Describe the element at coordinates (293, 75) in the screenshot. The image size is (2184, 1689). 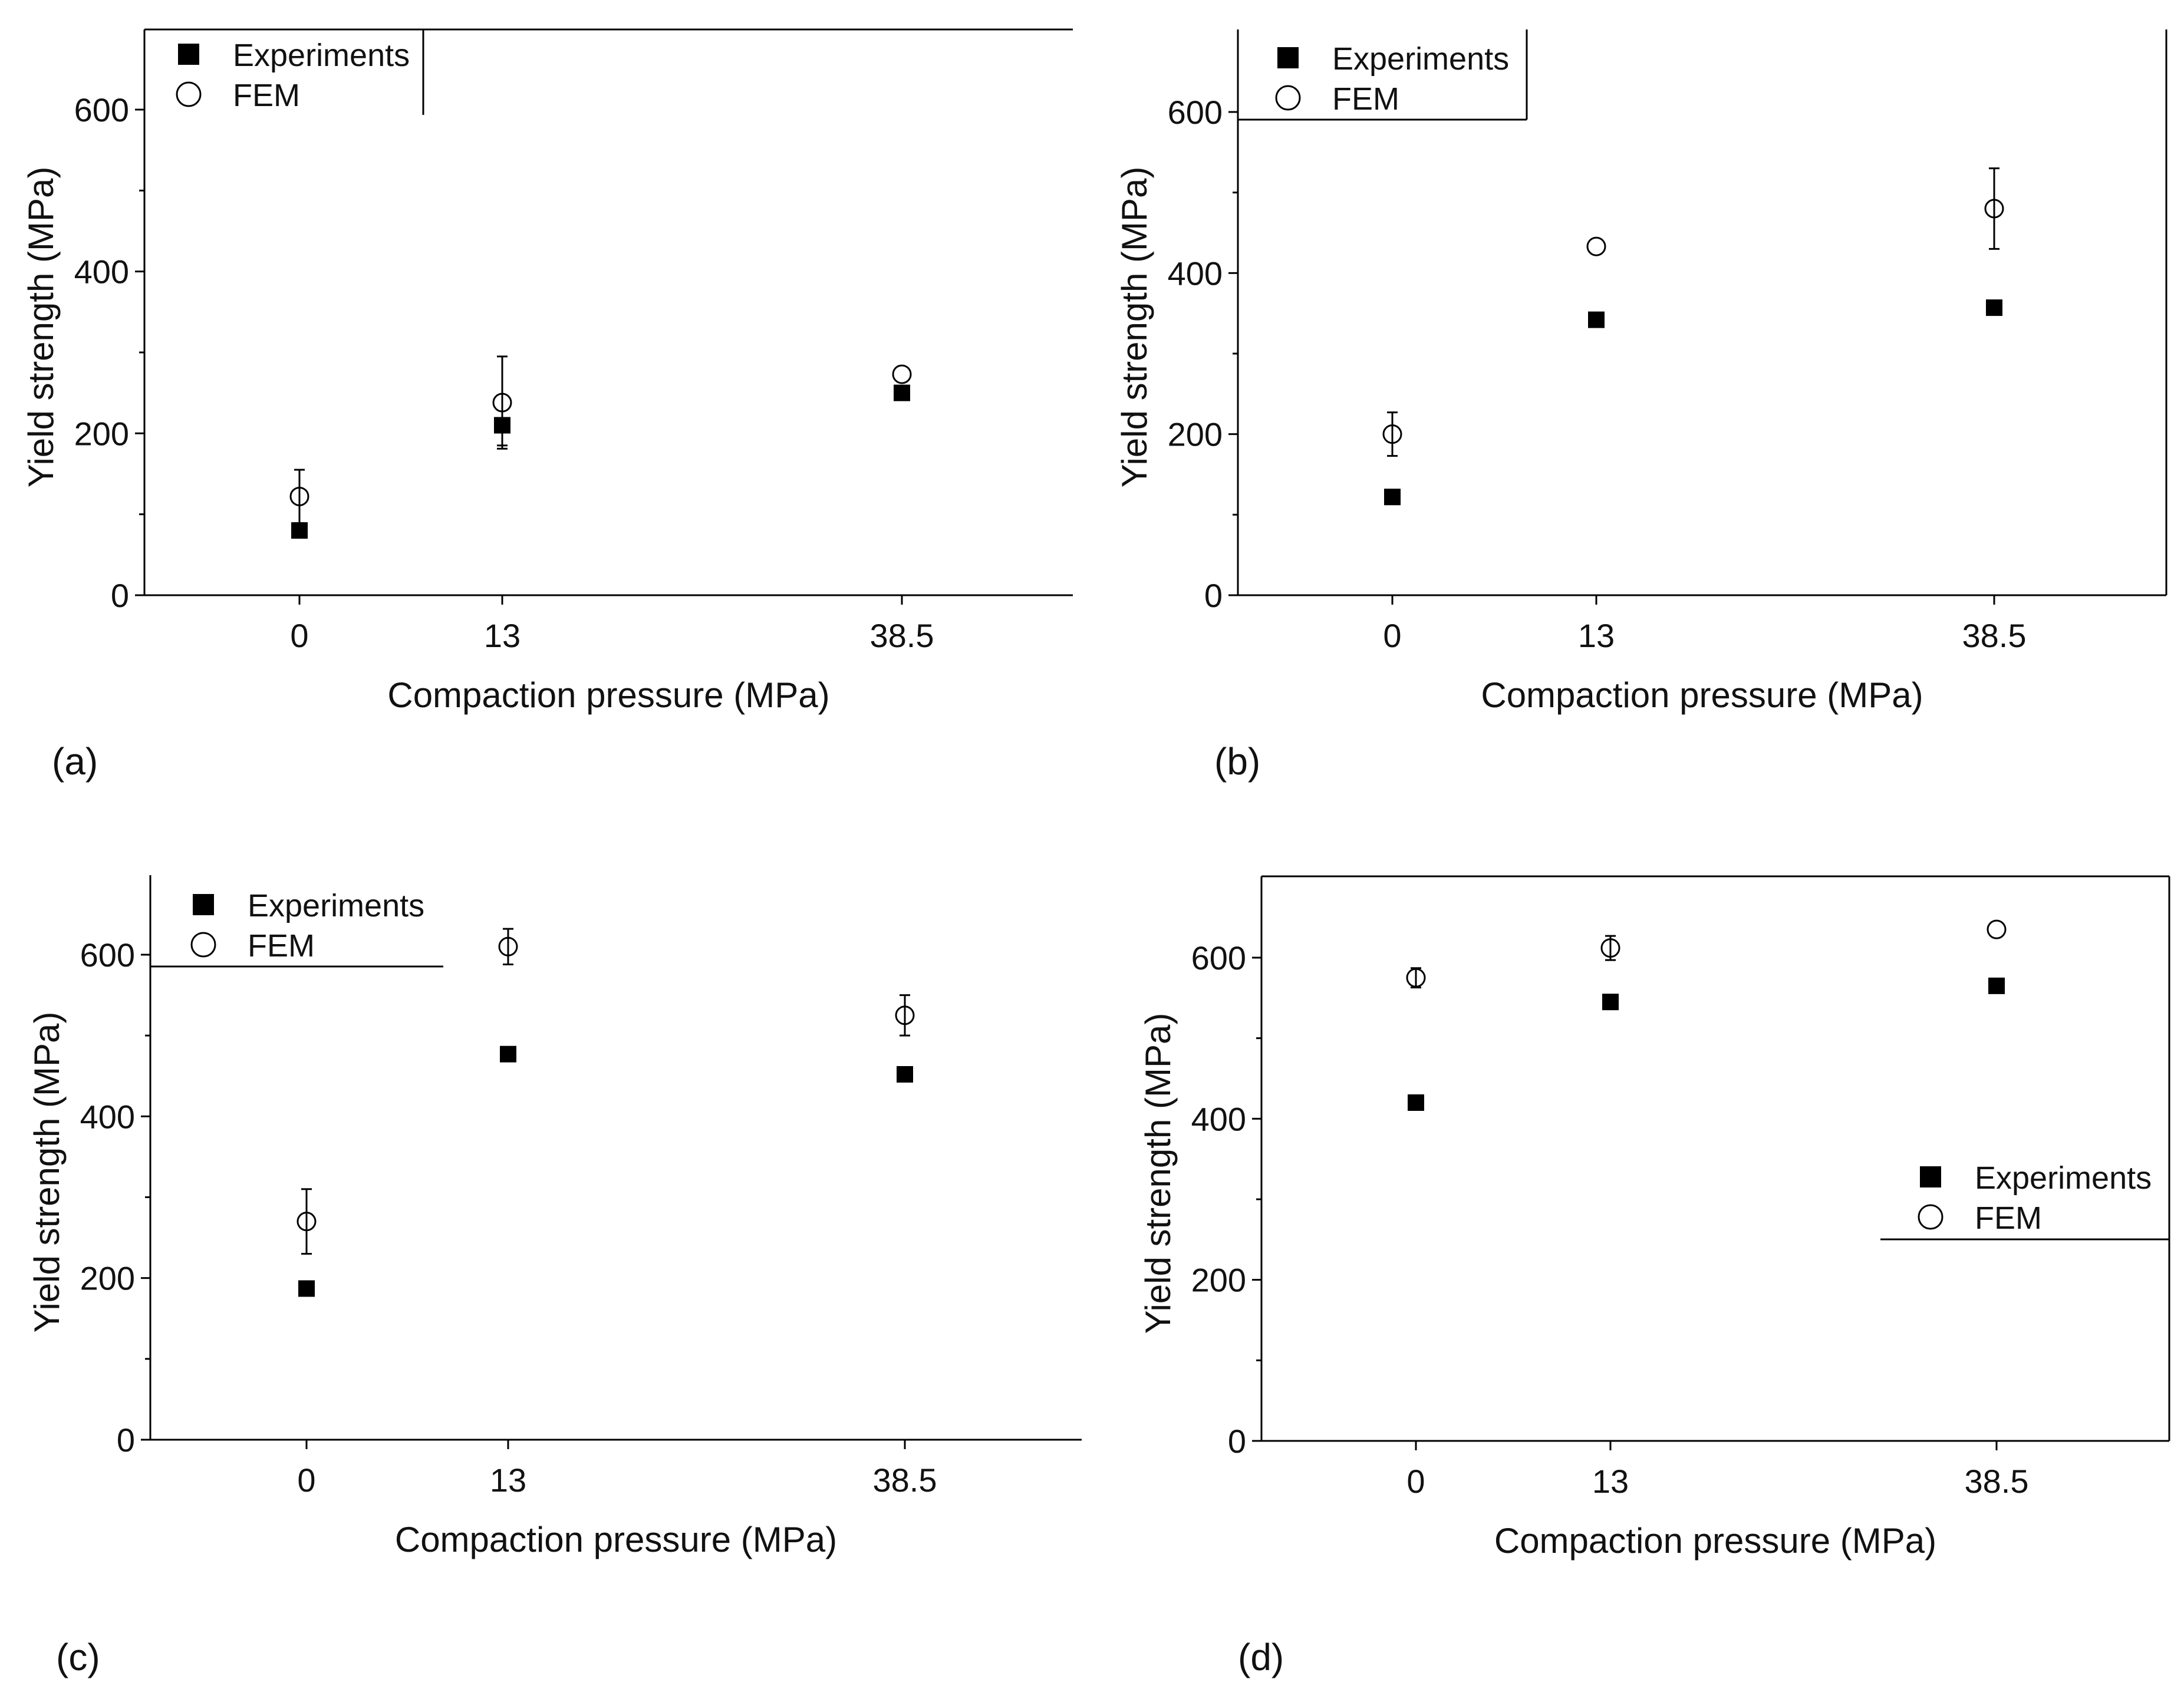
I see `legend-a: Experiments FEM` at that location.